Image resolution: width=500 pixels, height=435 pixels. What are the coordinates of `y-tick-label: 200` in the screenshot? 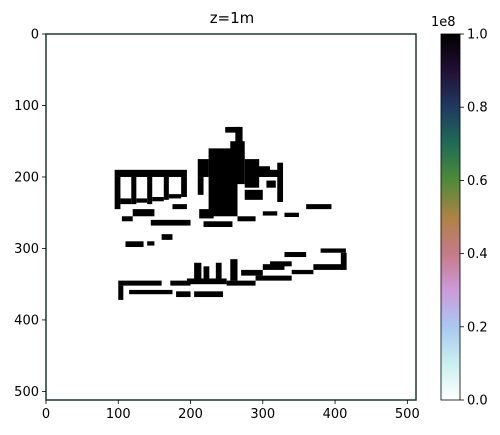 It's located at (26, 177).